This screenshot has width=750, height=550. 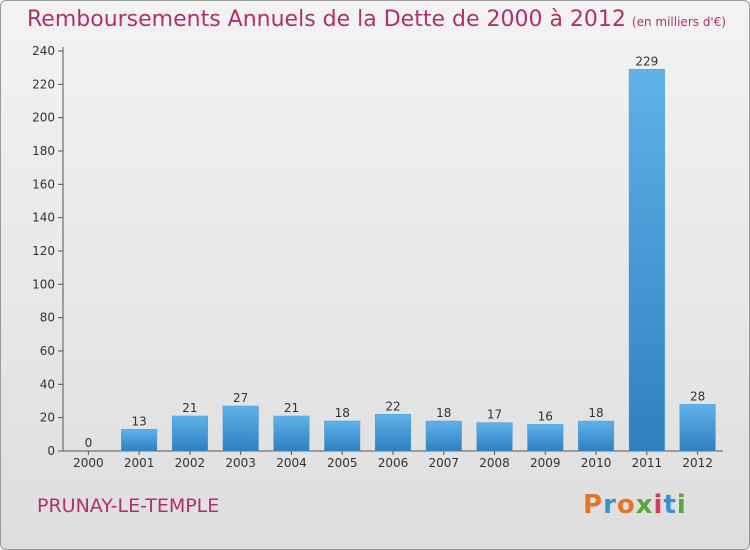 What do you see at coordinates (679, 22) in the screenshot?
I see `chart-unit: (en milliers d'€)` at bounding box center [679, 22].